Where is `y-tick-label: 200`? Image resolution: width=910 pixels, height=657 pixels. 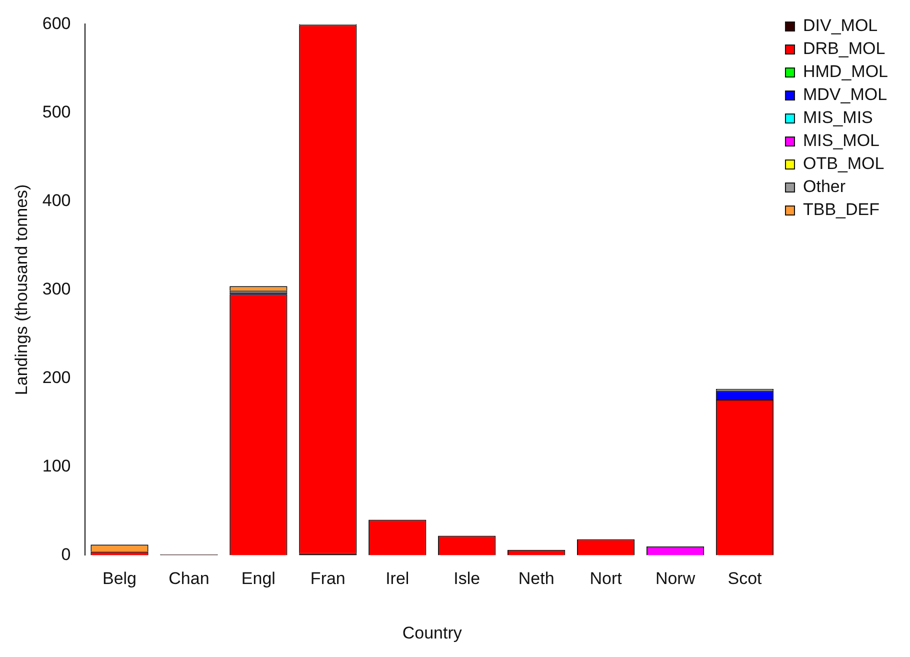
y-tick-label: 200 is located at coordinates (56, 377).